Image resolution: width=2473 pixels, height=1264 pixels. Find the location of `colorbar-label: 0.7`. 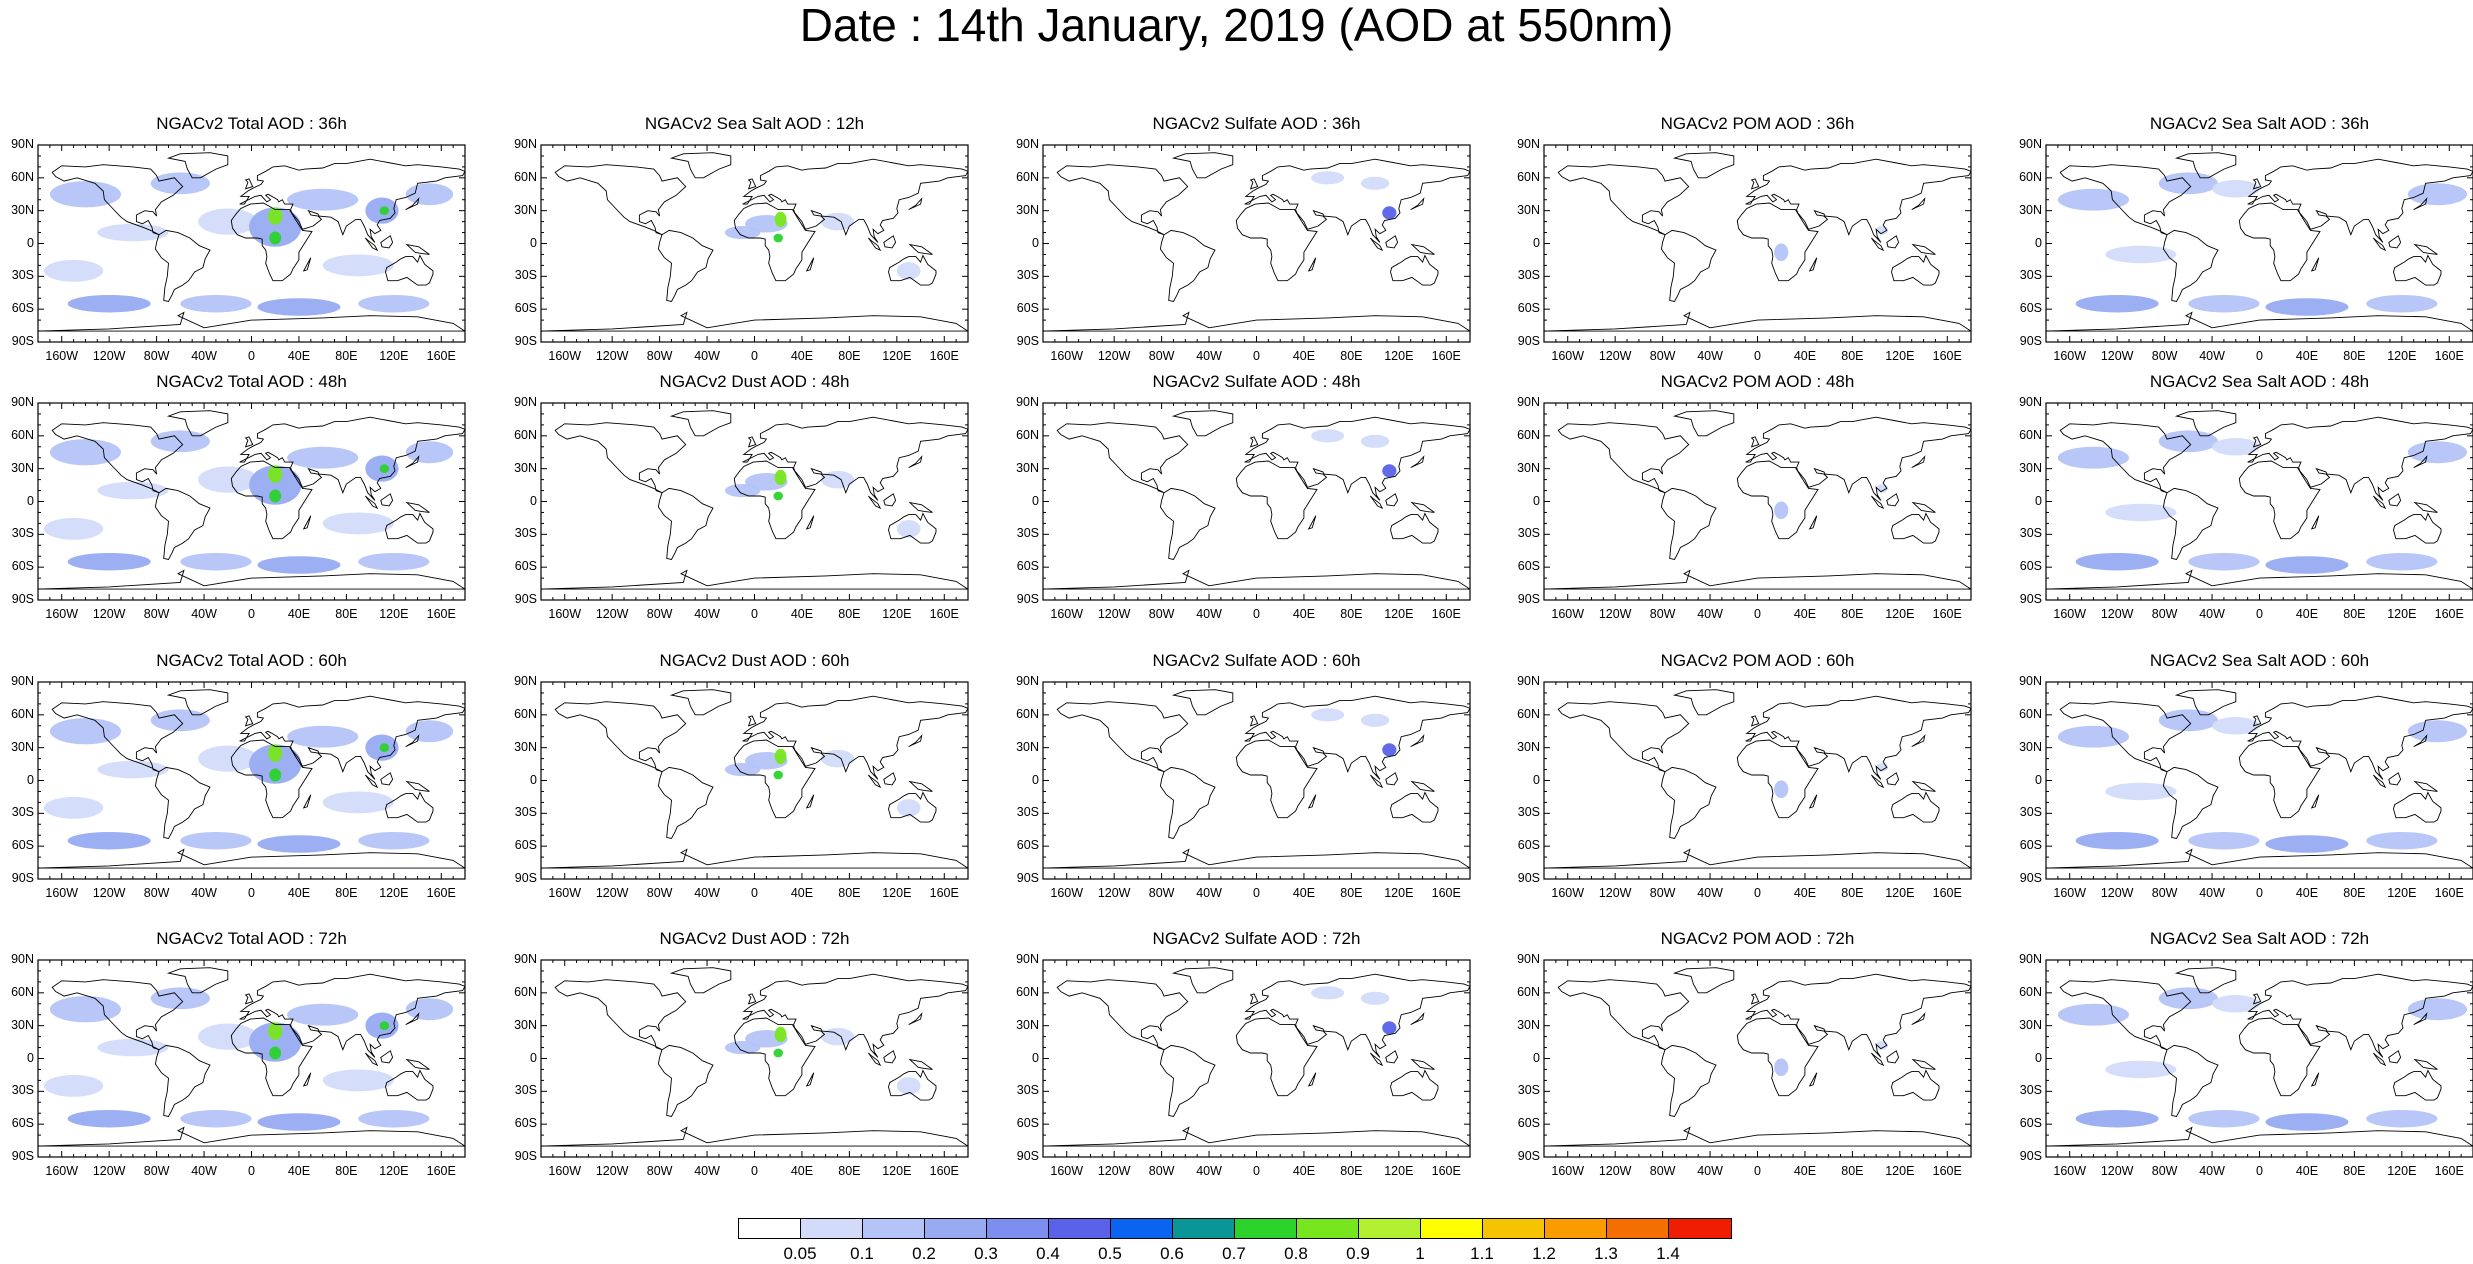

colorbar-label: 0.7 is located at coordinates (1234, 1253).